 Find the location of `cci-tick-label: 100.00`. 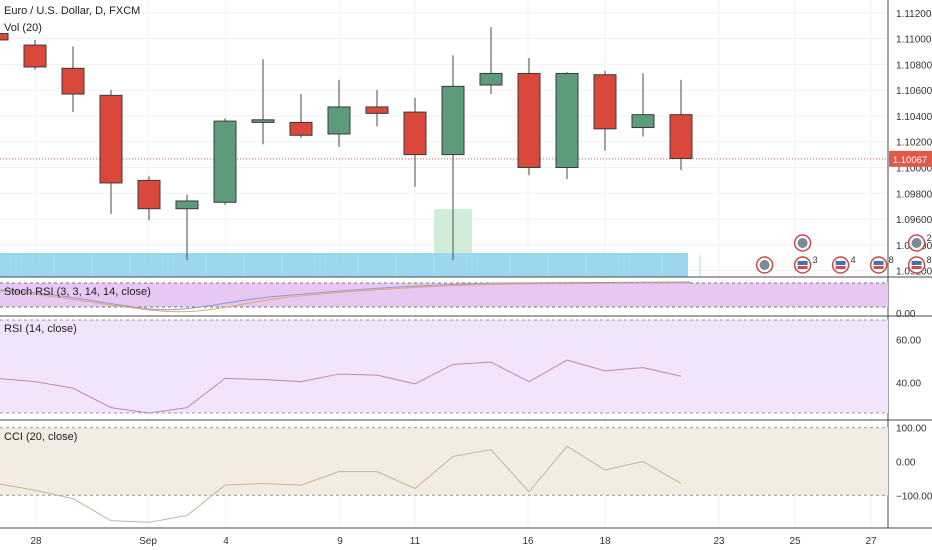

cci-tick-label: 100.00 is located at coordinates (911, 429).